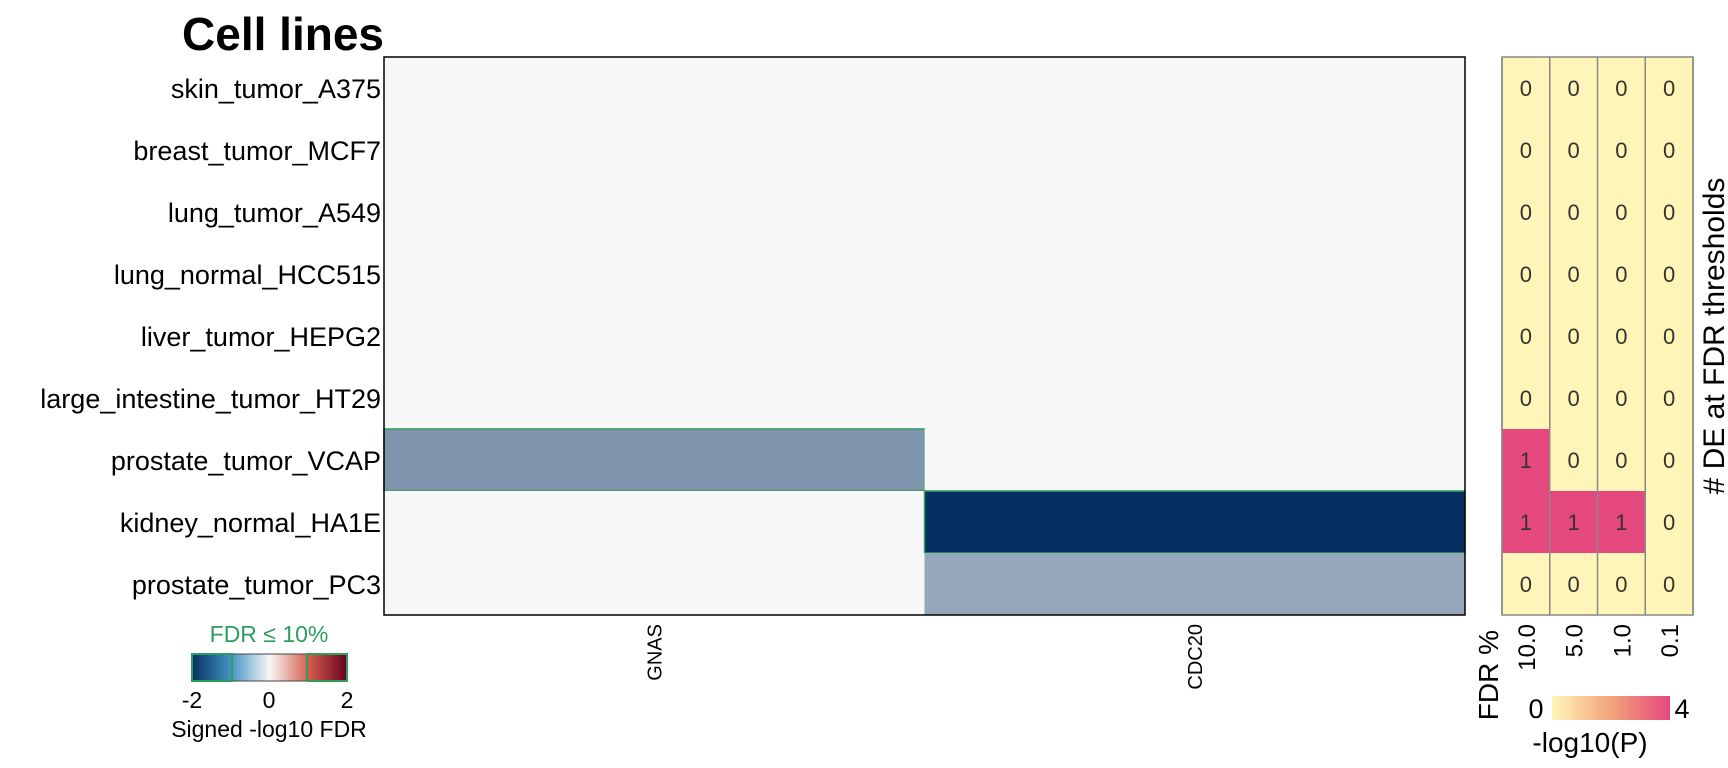 The image size is (1728, 768). I want to click on side-heatmap-cells: 0 0 0 0 0 0 0 0 0 0 0 0 0 0 0 0 0 0 0 0 0 0 0 0 1 0 0 0 1 1 1 0 0 0 0 0, so click(1597, 336).